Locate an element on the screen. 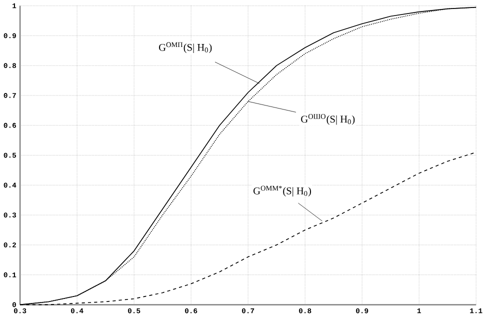 This screenshot has width=486, height=317. annotation: G$^{ОММ*}$(S| H$_{0}$) is located at coordinates (282, 191).